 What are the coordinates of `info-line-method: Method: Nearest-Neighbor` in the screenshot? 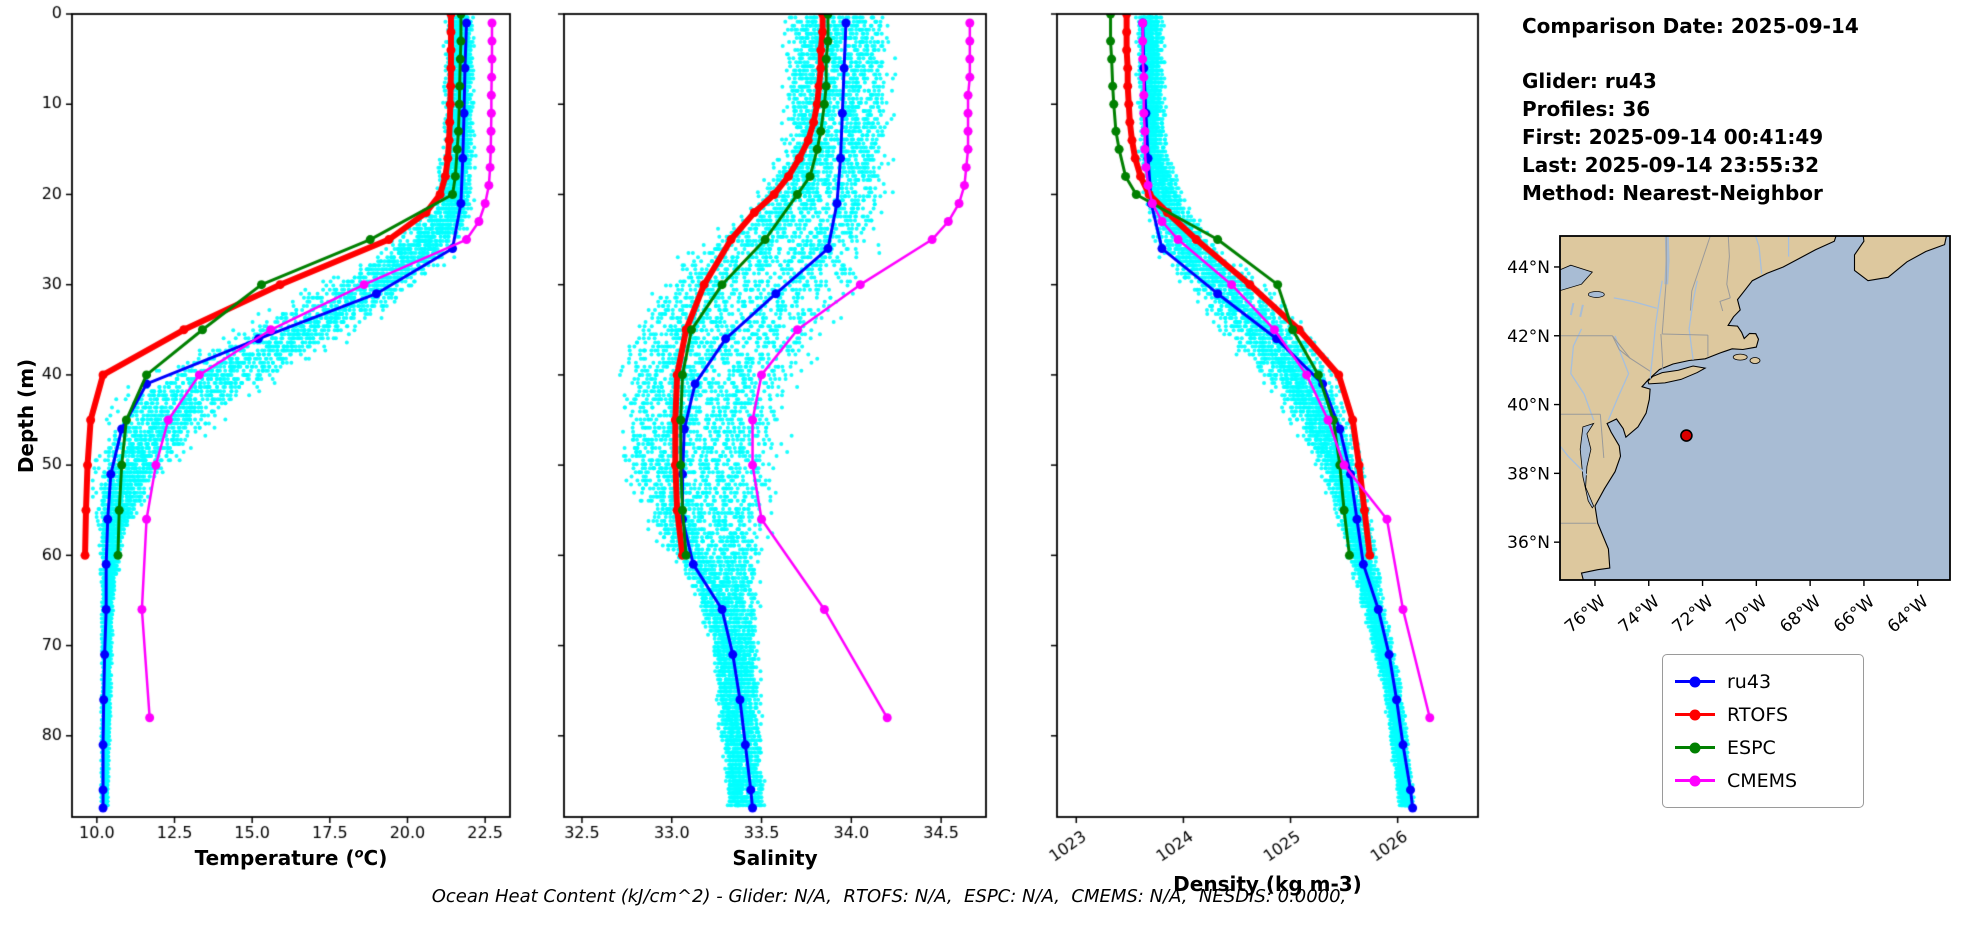 It's located at (1672, 193).